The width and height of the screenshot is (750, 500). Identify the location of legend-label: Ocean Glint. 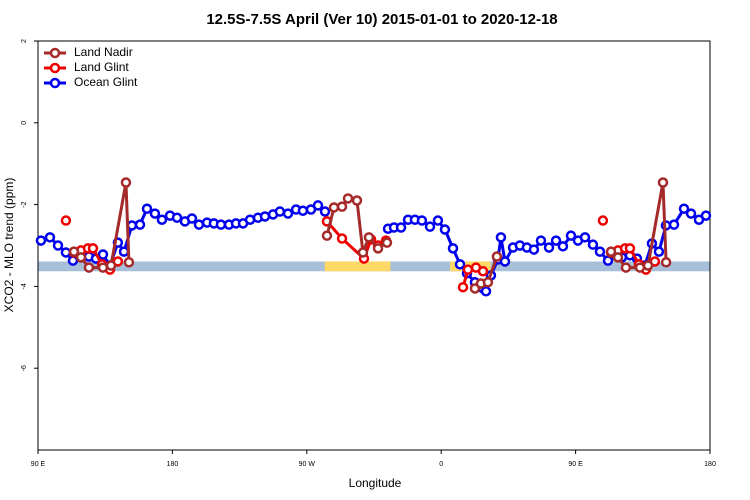
(106, 82).